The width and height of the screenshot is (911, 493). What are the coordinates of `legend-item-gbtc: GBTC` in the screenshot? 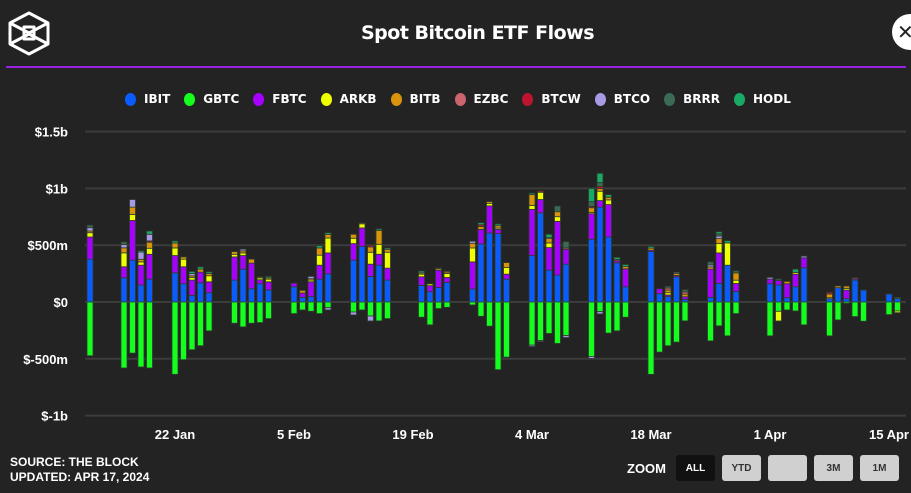 It's located at (211, 99).